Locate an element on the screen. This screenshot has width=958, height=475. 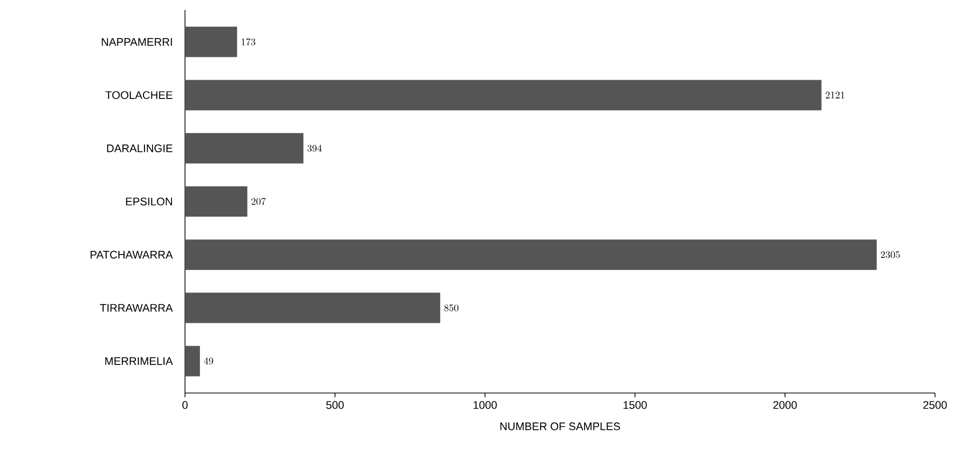
x-tick-label: 1500 is located at coordinates (635, 405).